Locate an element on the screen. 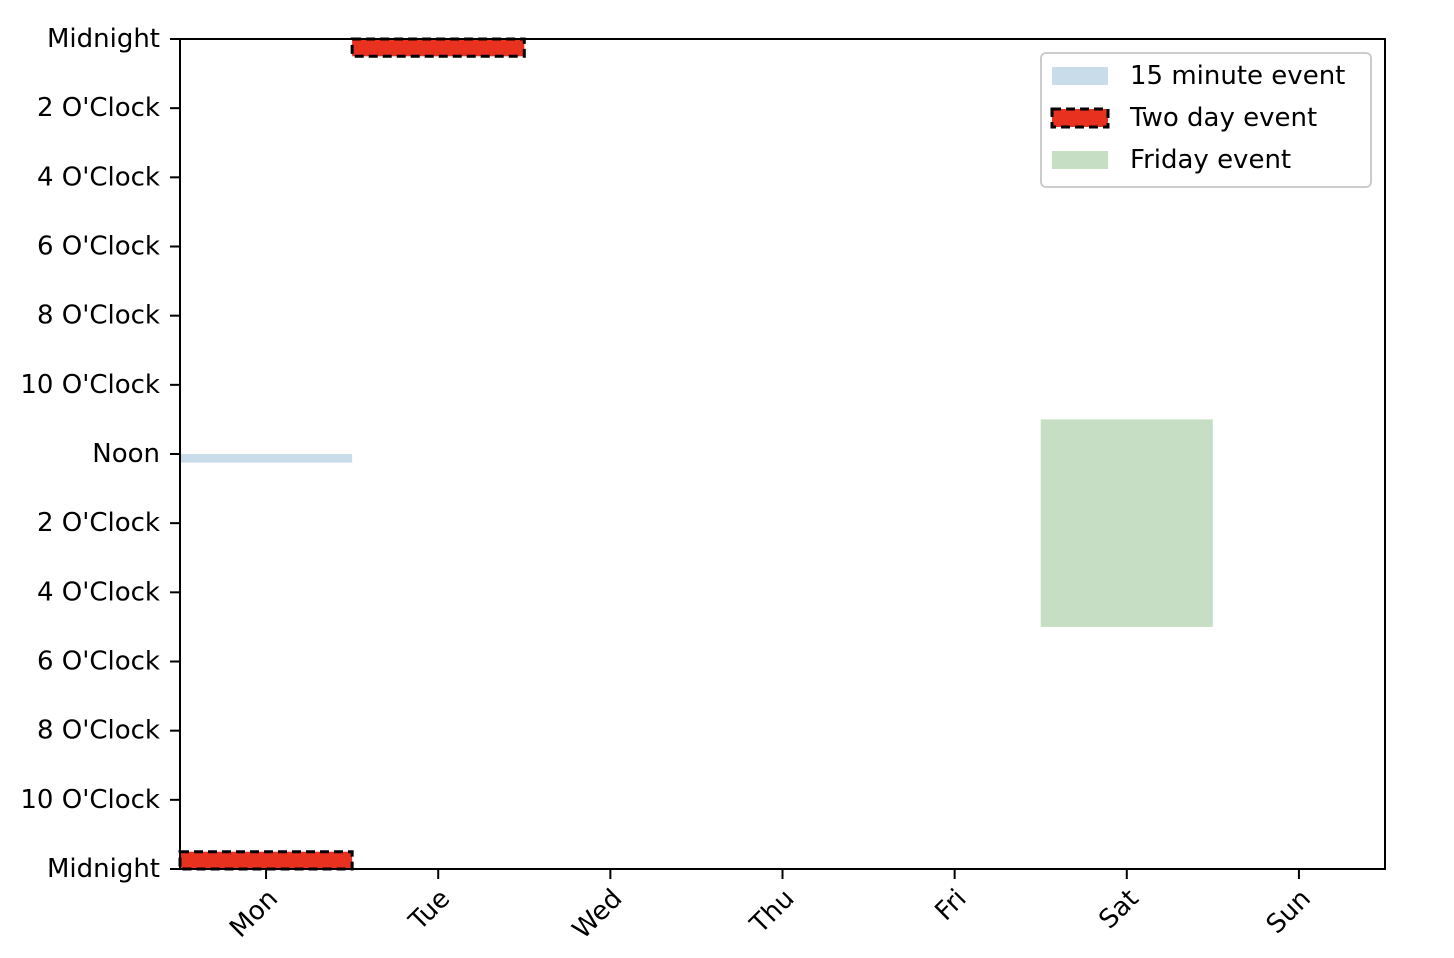 This screenshot has height=958, width=1454. legend-swatch-two-day-event is located at coordinates (1080, 118).